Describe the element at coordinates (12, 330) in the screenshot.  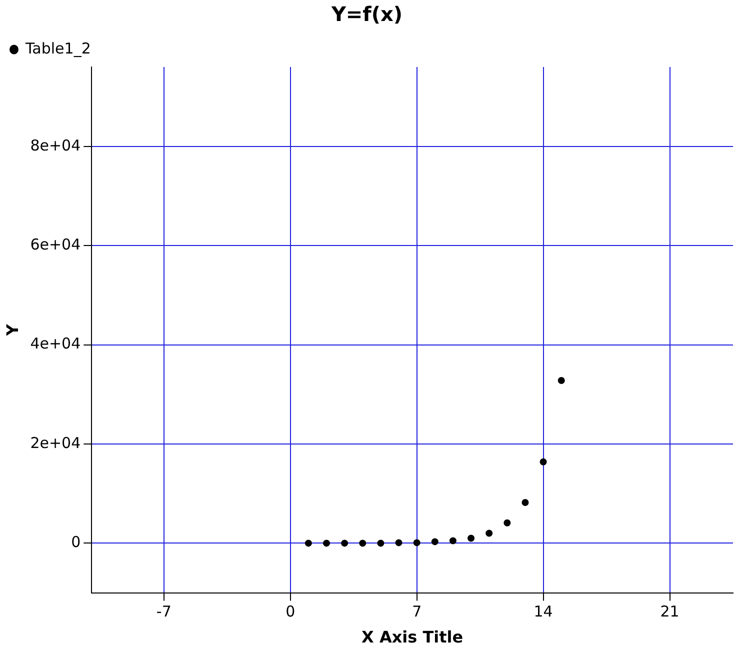
I see `y-axis-title: Y` at that location.